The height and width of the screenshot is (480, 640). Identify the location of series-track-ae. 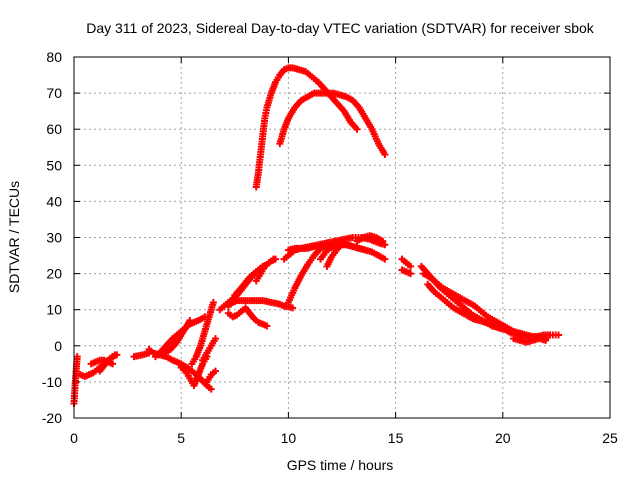
(332, 123).